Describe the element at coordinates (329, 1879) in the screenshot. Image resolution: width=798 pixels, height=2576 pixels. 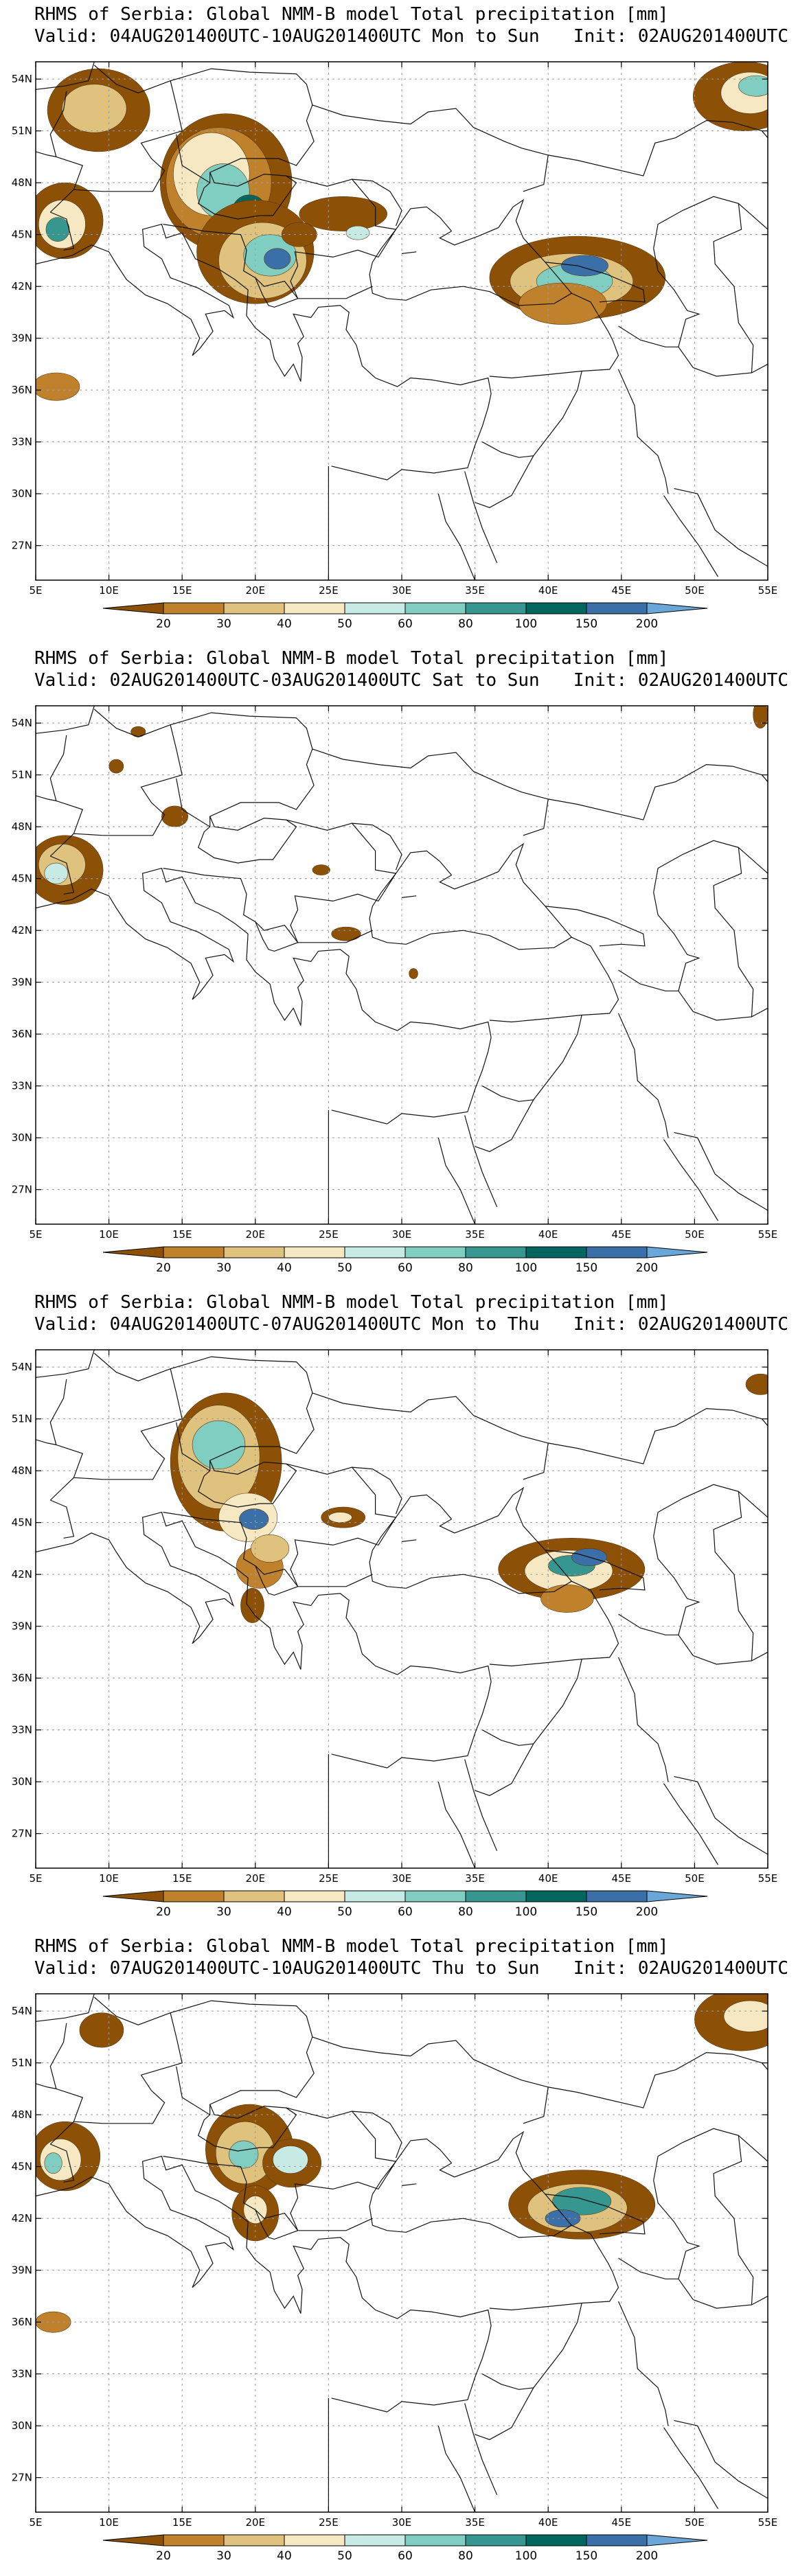
I see `lon-label: 25E` at that location.